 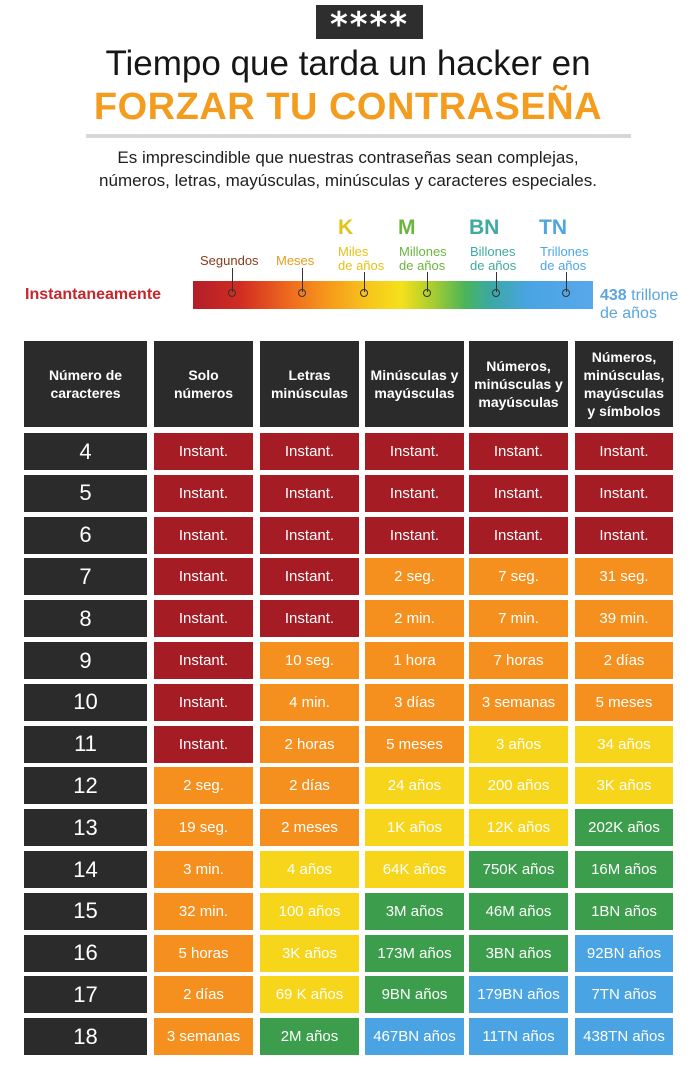 I want to click on column-header-6: Números, minúsculas, mayúsculas y símbolos, so click(x=624, y=384).